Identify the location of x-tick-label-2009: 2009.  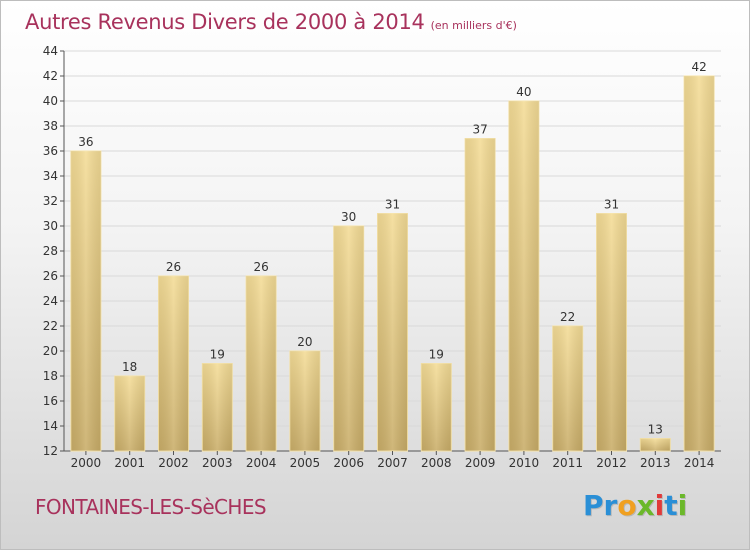
(480, 463).